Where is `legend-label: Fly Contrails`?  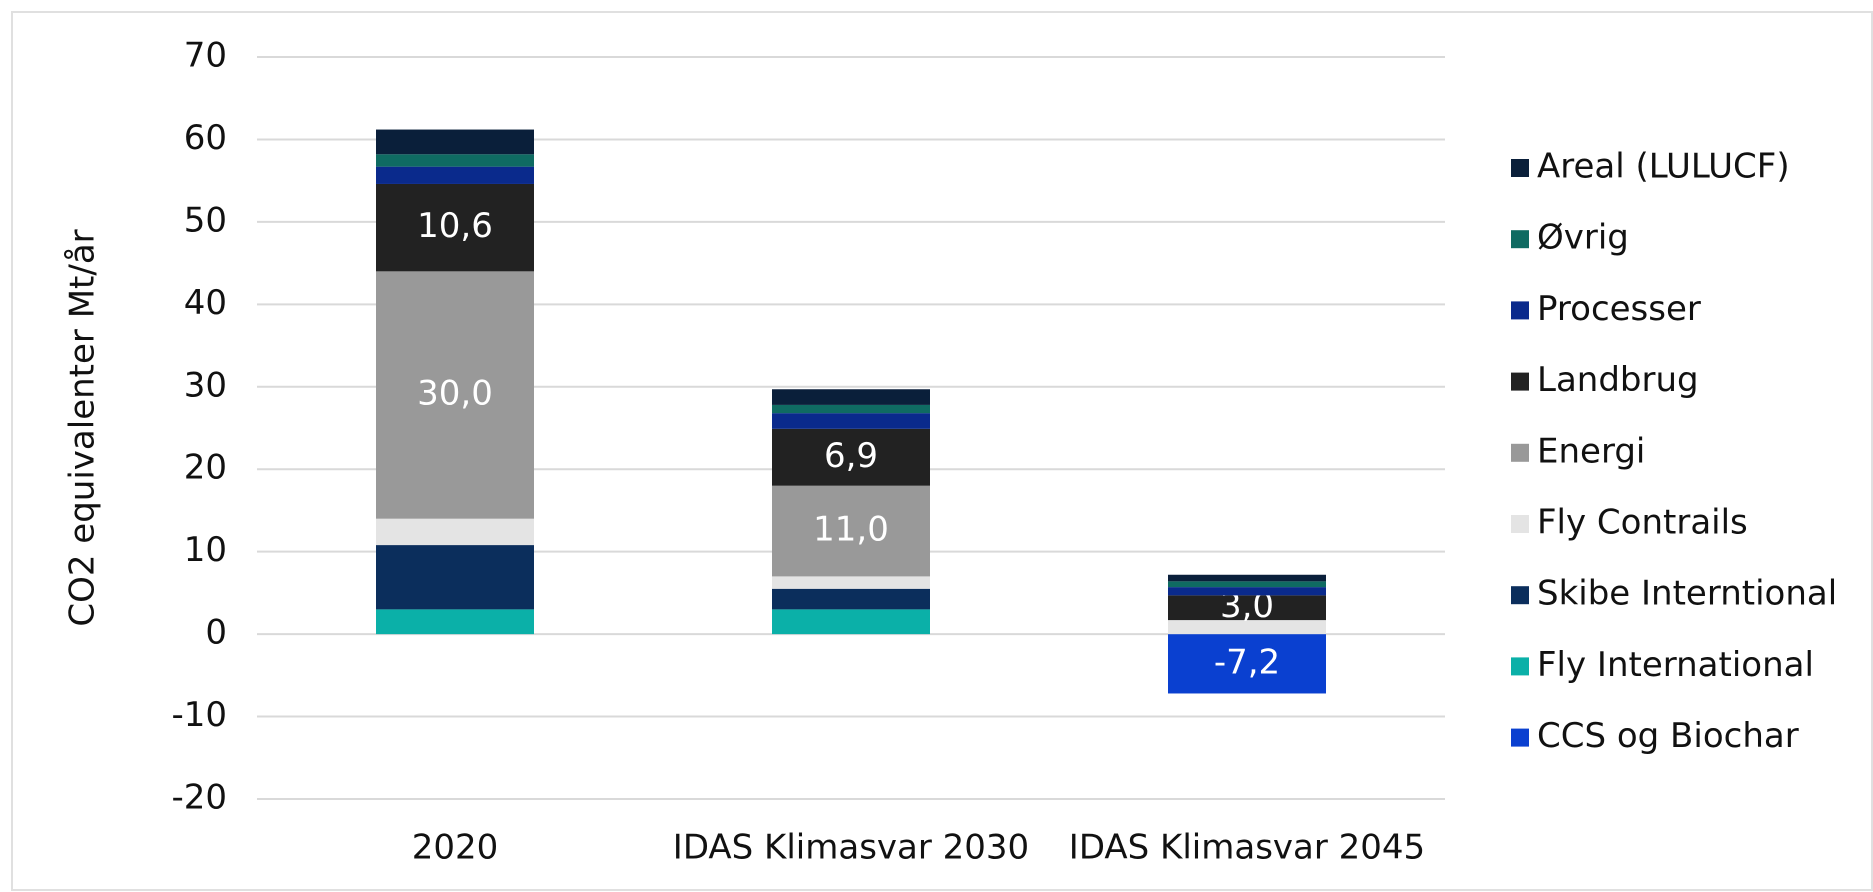 legend-label: Fly Contrails is located at coordinates (1642, 523).